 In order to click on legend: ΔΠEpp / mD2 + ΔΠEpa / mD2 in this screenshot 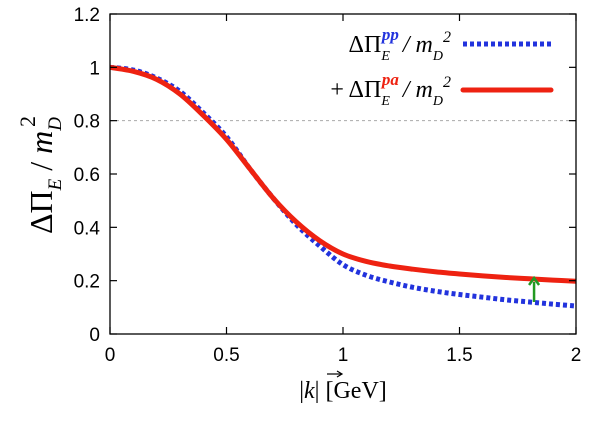, I will do `click(442, 67)`.